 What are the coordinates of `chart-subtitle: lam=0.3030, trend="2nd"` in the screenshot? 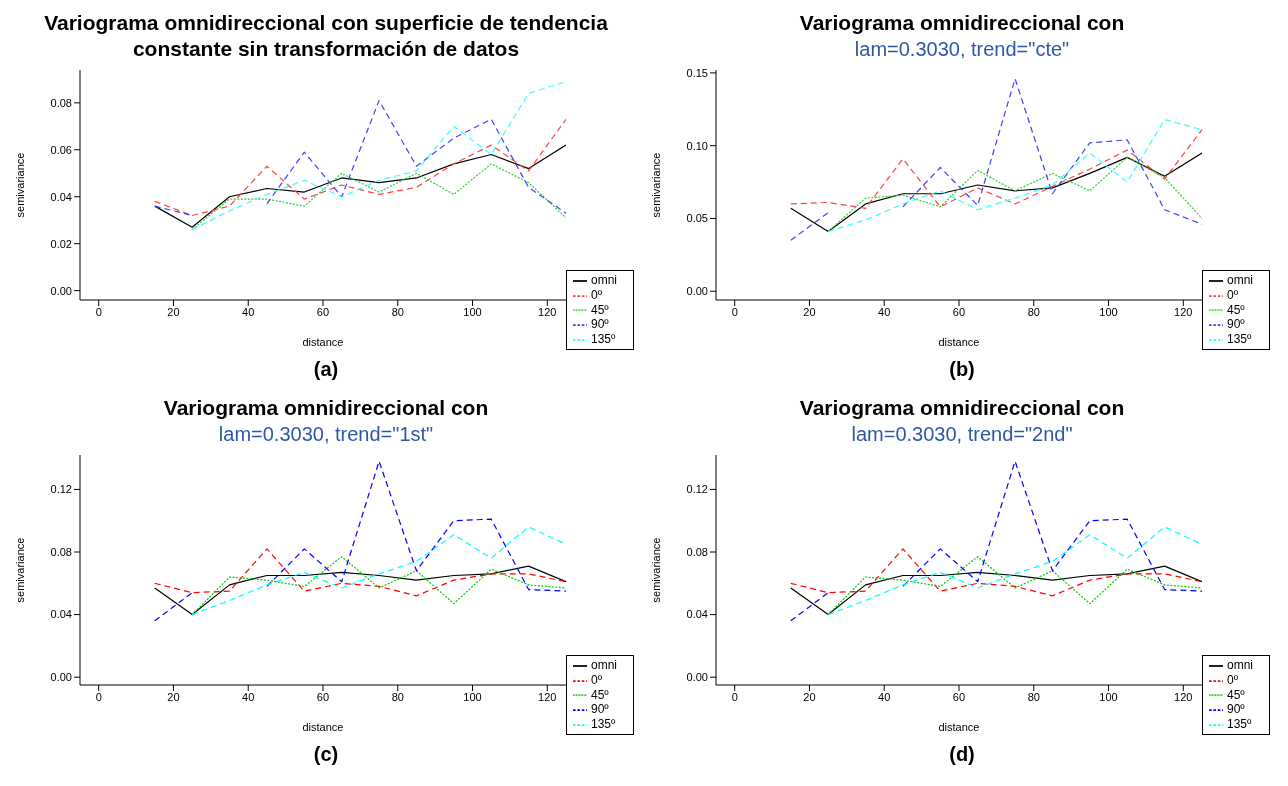 It's located at (962, 434).